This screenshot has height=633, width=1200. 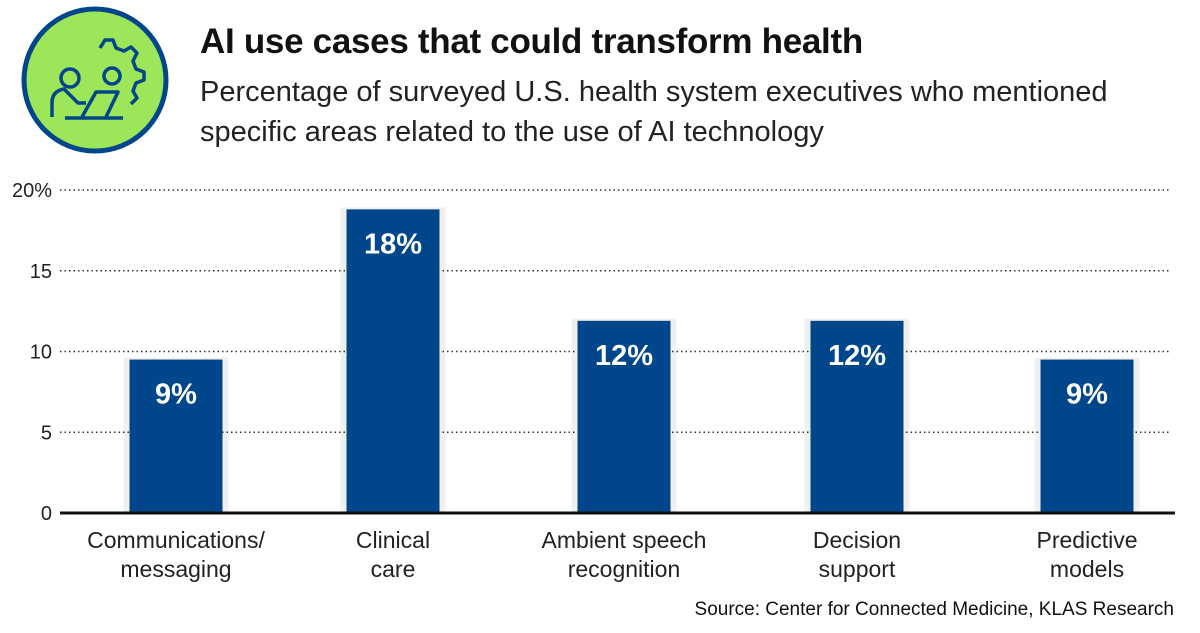 I want to click on x-category-label: Ambient speech, so click(x=624, y=540).